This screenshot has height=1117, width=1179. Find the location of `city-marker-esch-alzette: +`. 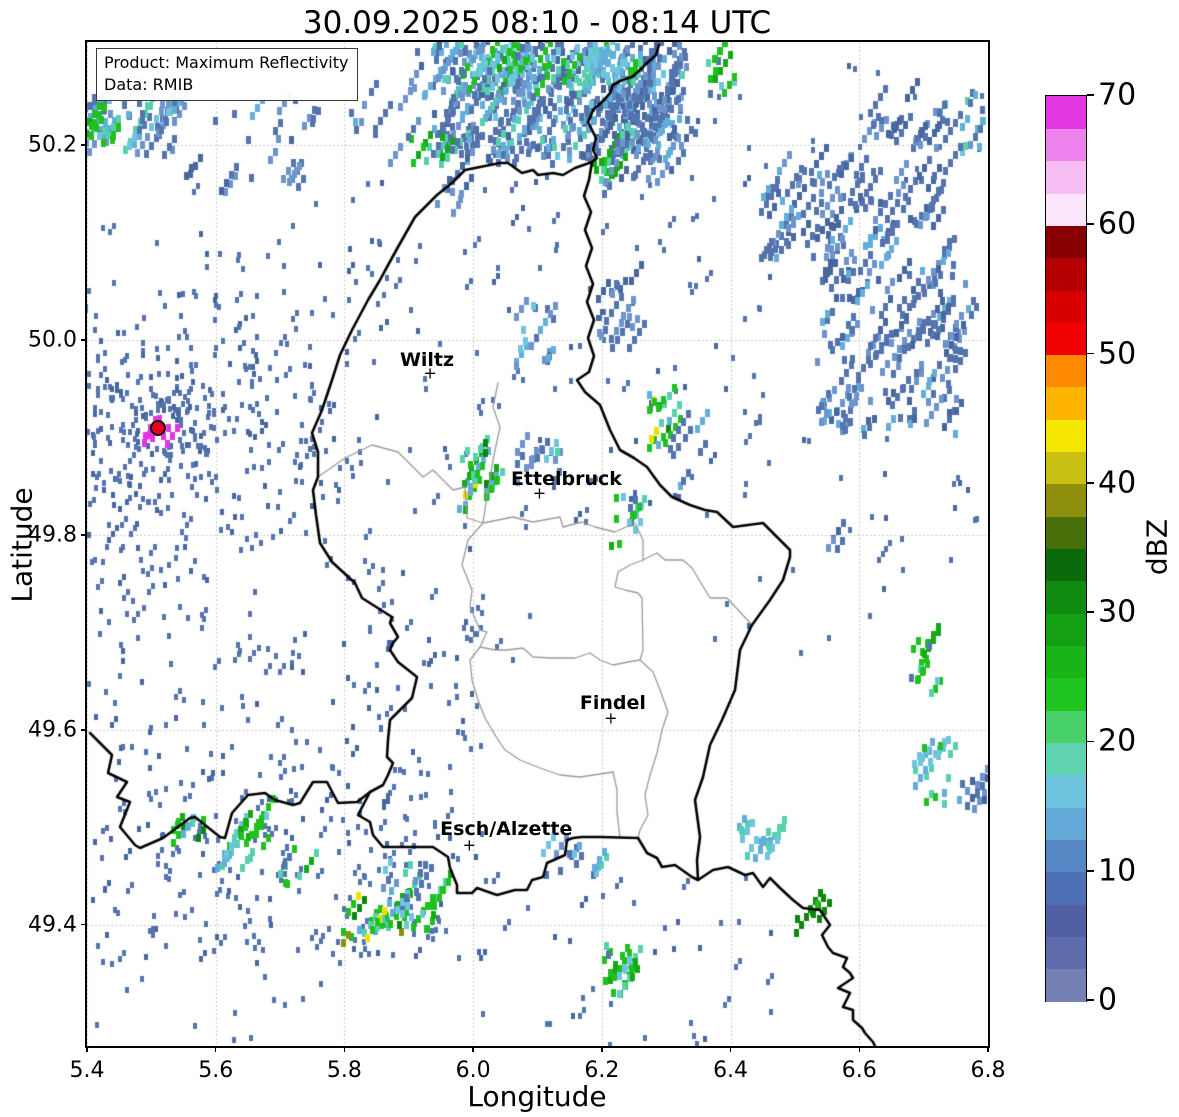

city-marker-esch-alzette: + is located at coordinates (469, 845).